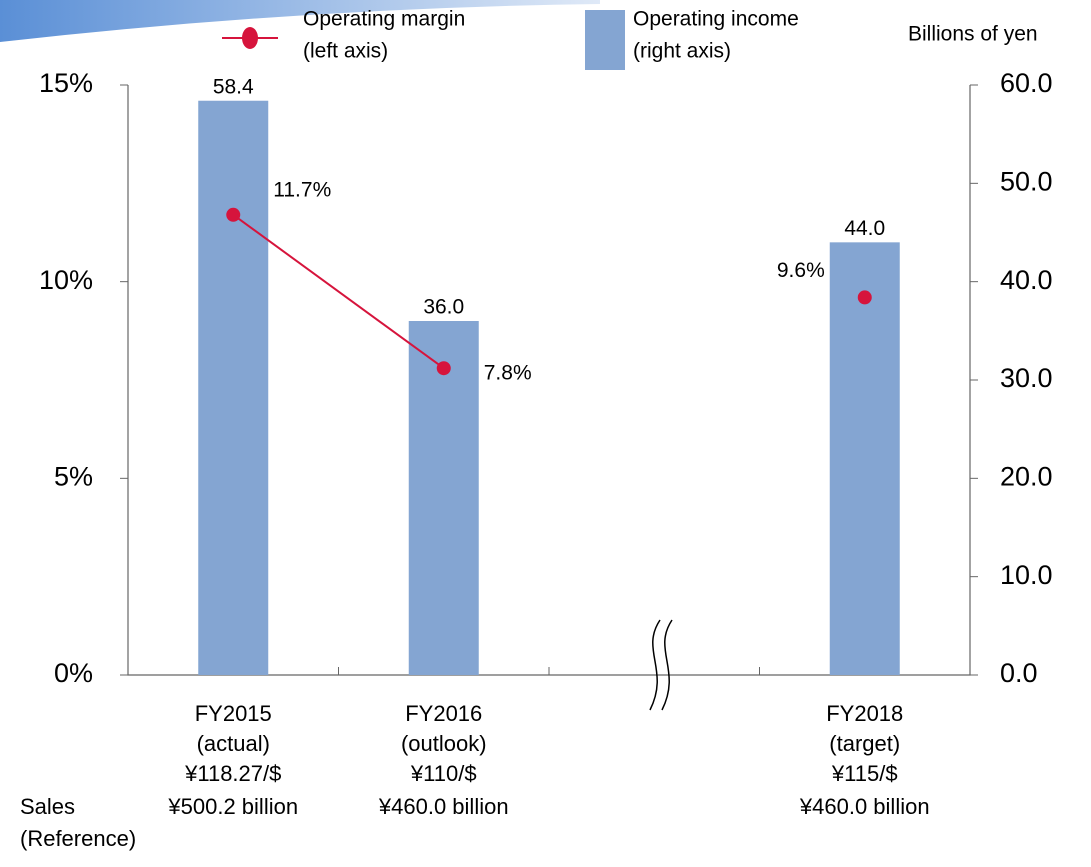 This screenshot has height=867, width=1091. Describe the element at coordinates (682, 51) in the screenshot. I see `legend-note: (right axis)` at that location.